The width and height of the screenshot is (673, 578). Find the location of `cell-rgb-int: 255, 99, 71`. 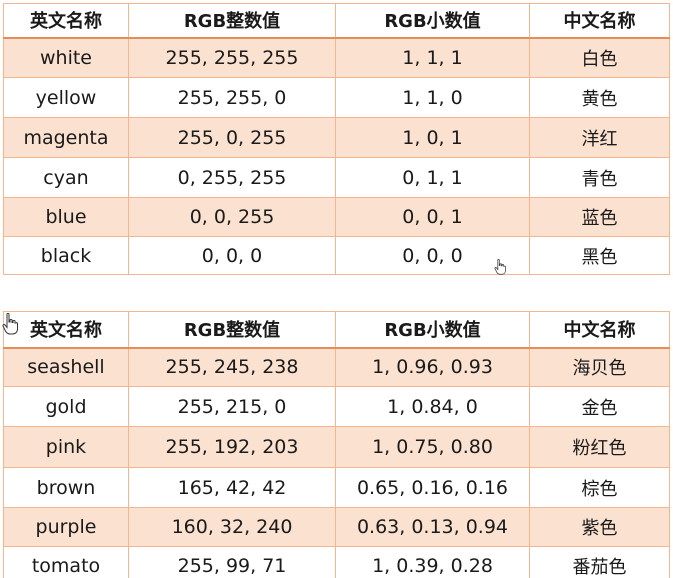

cell-rgb-int: 255, 99, 71 is located at coordinates (232, 562).